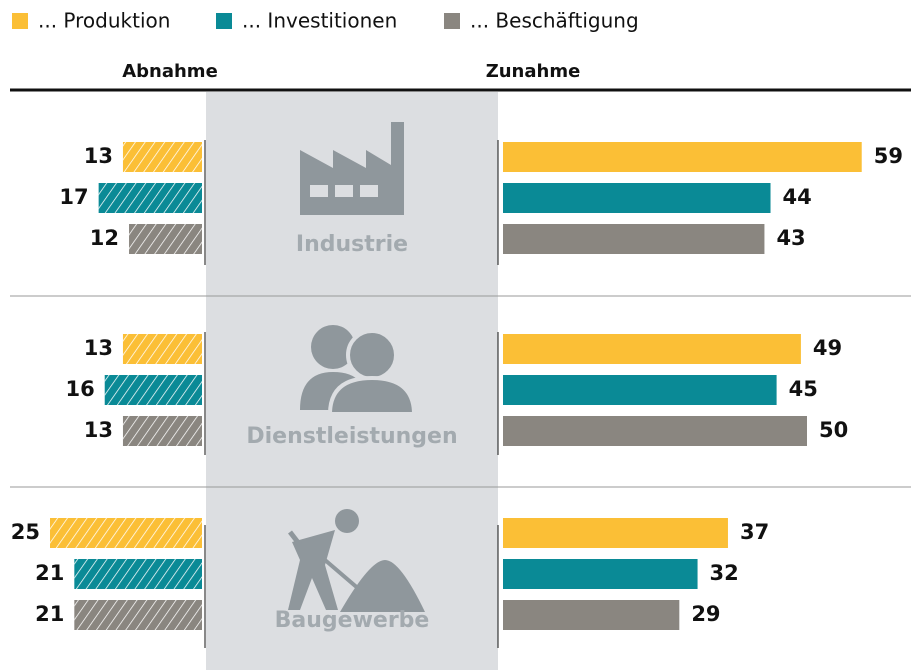  Describe the element at coordinates (888, 156) in the screenshot. I see `value-label: 59` at that location.